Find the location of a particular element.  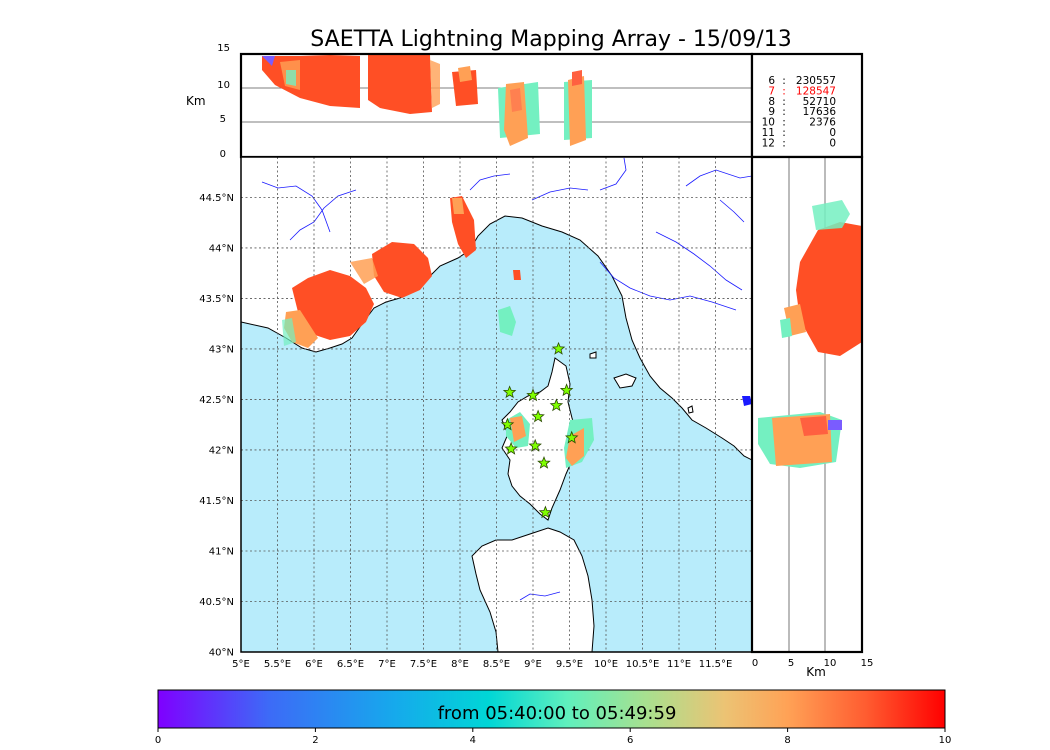

stat-source-count: 2376 is located at coordinates (822, 123).